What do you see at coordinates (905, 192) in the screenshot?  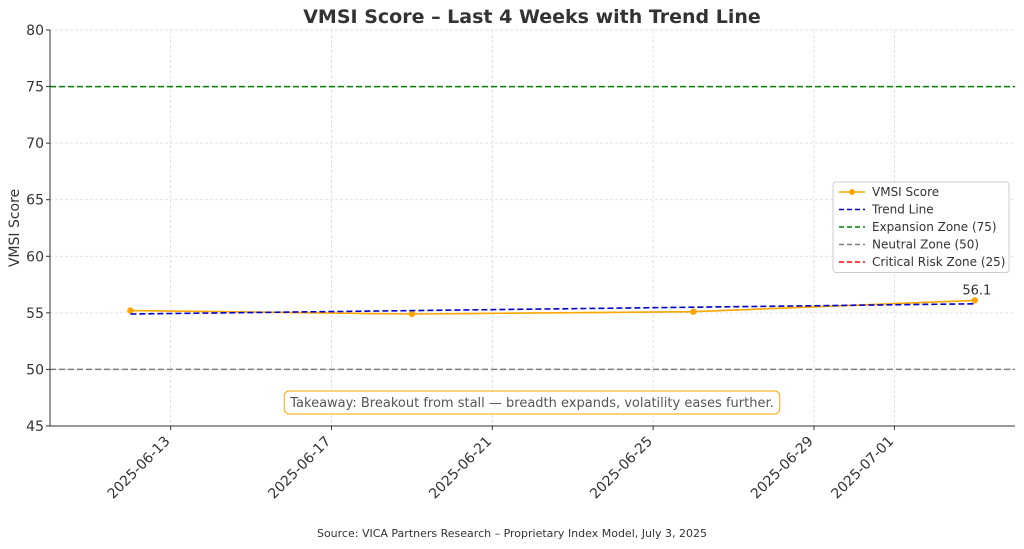 I see `legend-label: VMSI Score` at bounding box center [905, 192].